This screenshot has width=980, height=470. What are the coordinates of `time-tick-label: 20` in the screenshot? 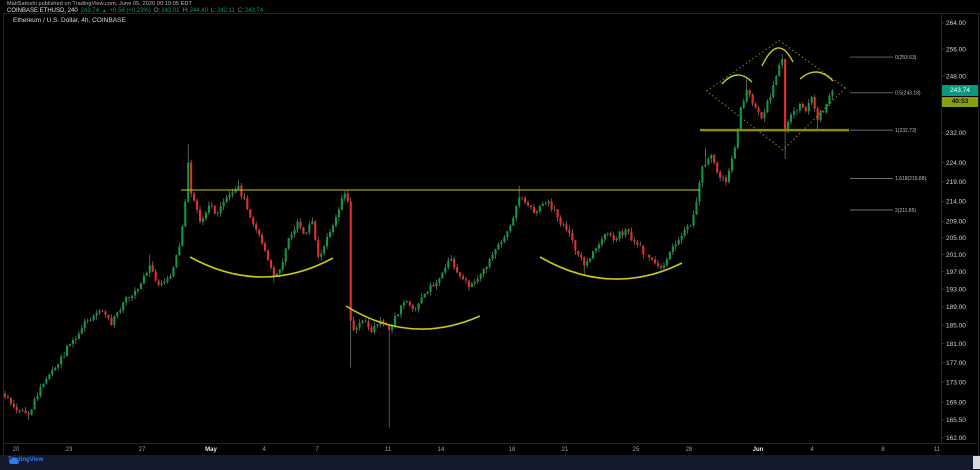 It's located at (16, 450).